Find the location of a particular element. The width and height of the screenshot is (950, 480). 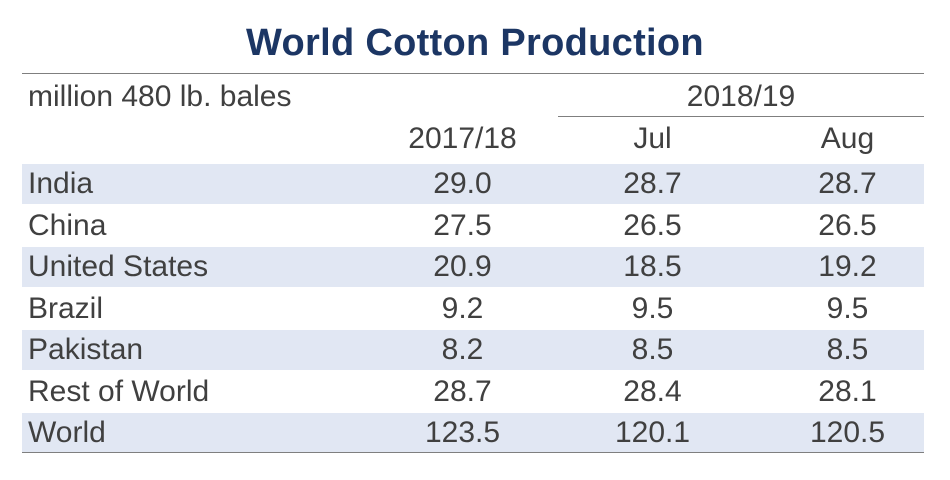

row-label: India is located at coordinates (61, 183).